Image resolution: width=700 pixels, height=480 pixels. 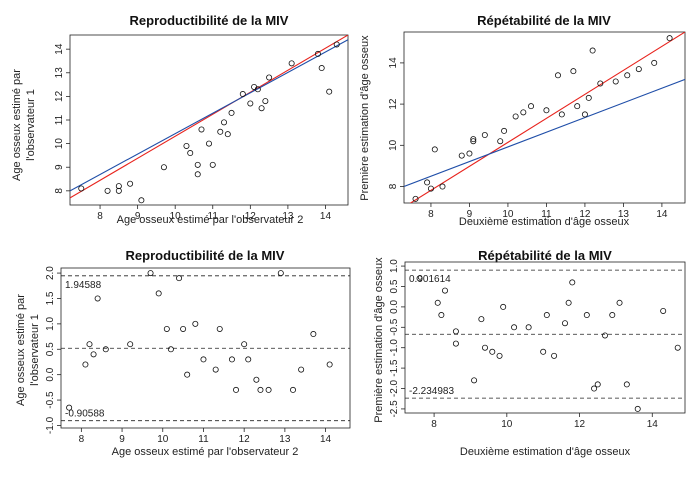 What do you see at coordinates (85, 414) in the screenshot?
I see `reference-line-label: -0.90588` at bounding box center [85, 414].